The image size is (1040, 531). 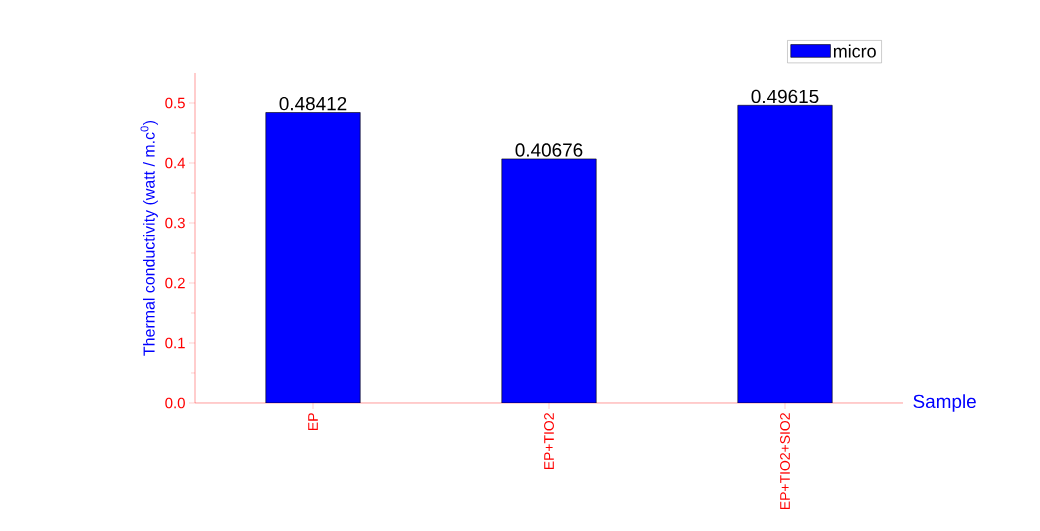 What do you see at coordinates (854, 51) in the screenshot?
I see `legend-label: micro` at bounding box center [854, 51].